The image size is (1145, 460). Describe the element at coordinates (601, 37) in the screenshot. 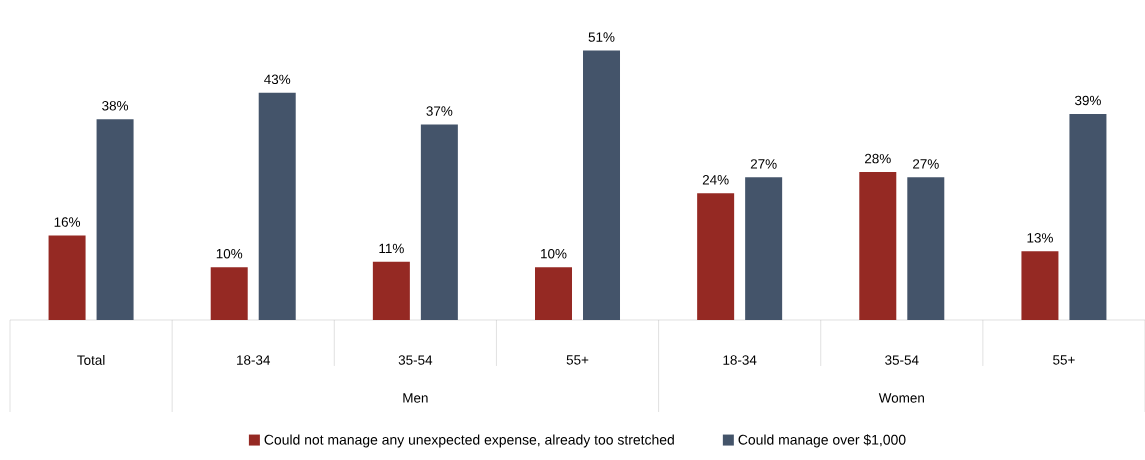

I see `data-label: 51%` at that location.